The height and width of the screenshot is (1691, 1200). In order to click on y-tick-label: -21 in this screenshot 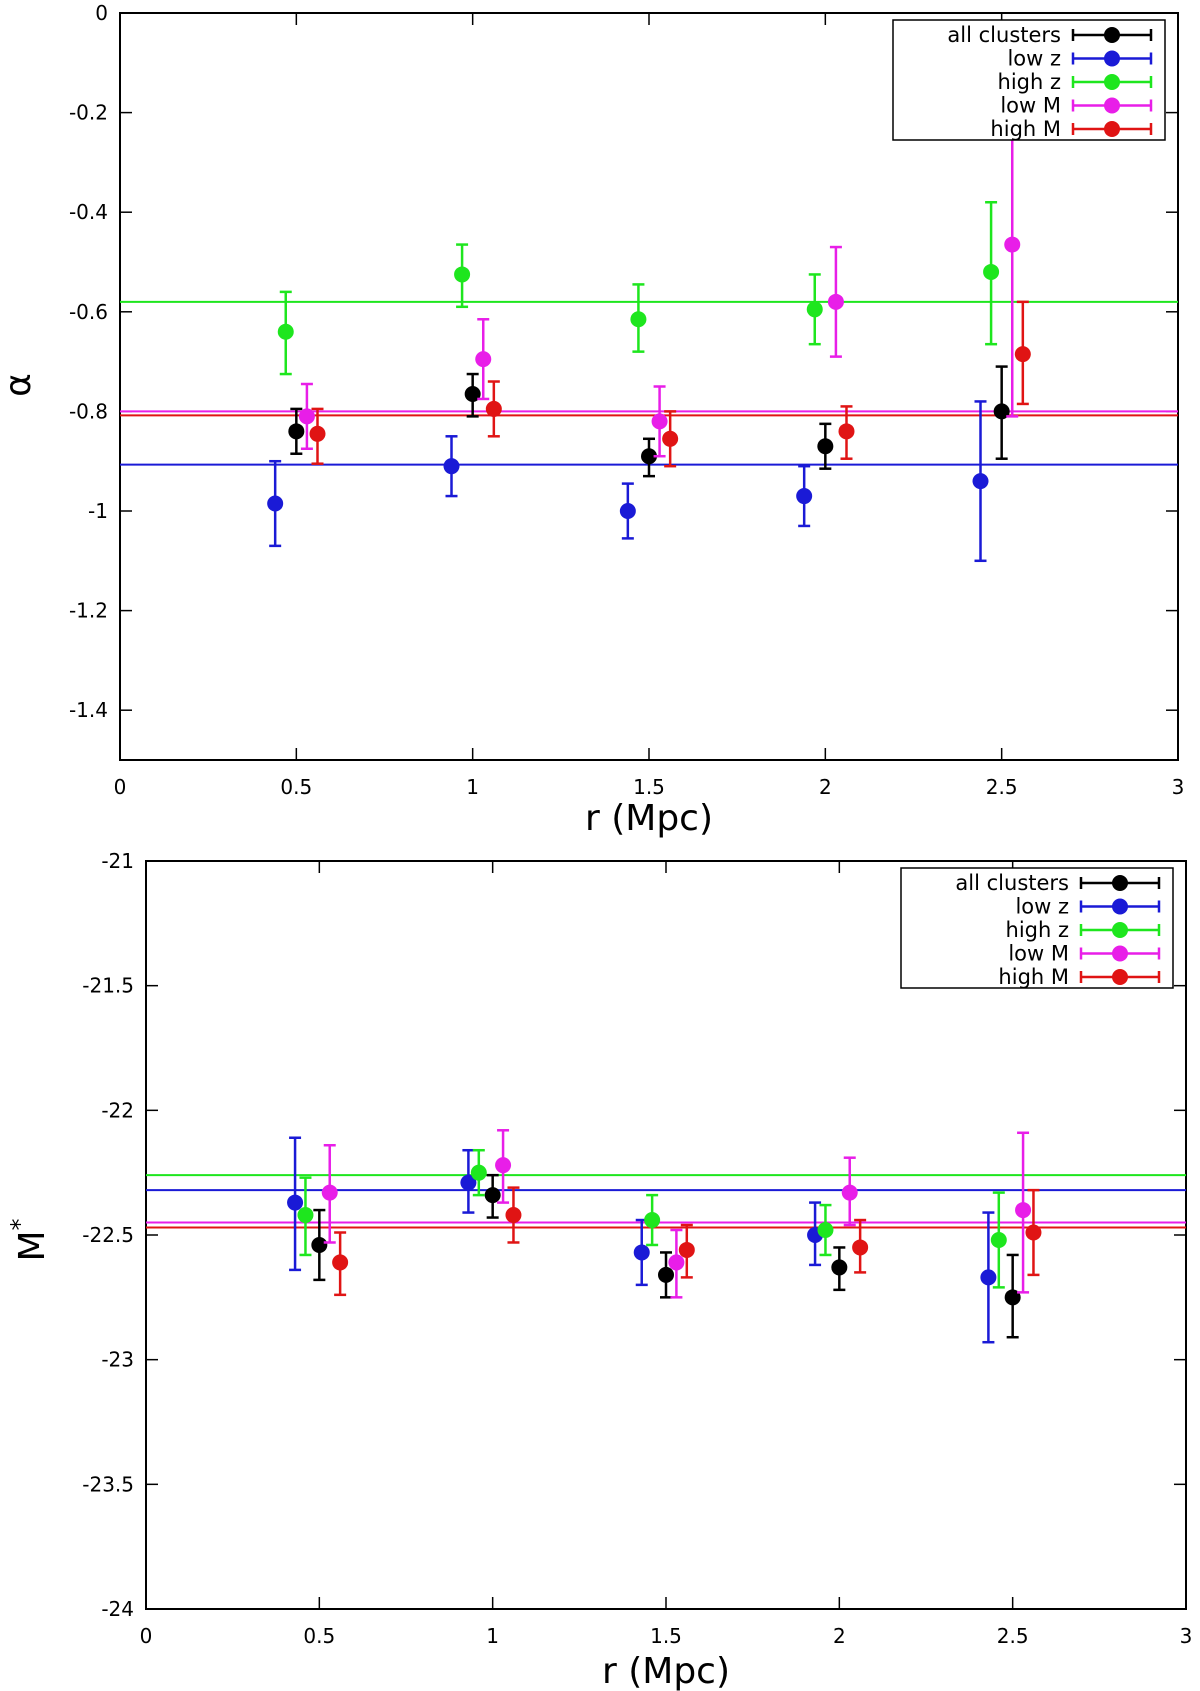, I will do `click(117, 861)`.